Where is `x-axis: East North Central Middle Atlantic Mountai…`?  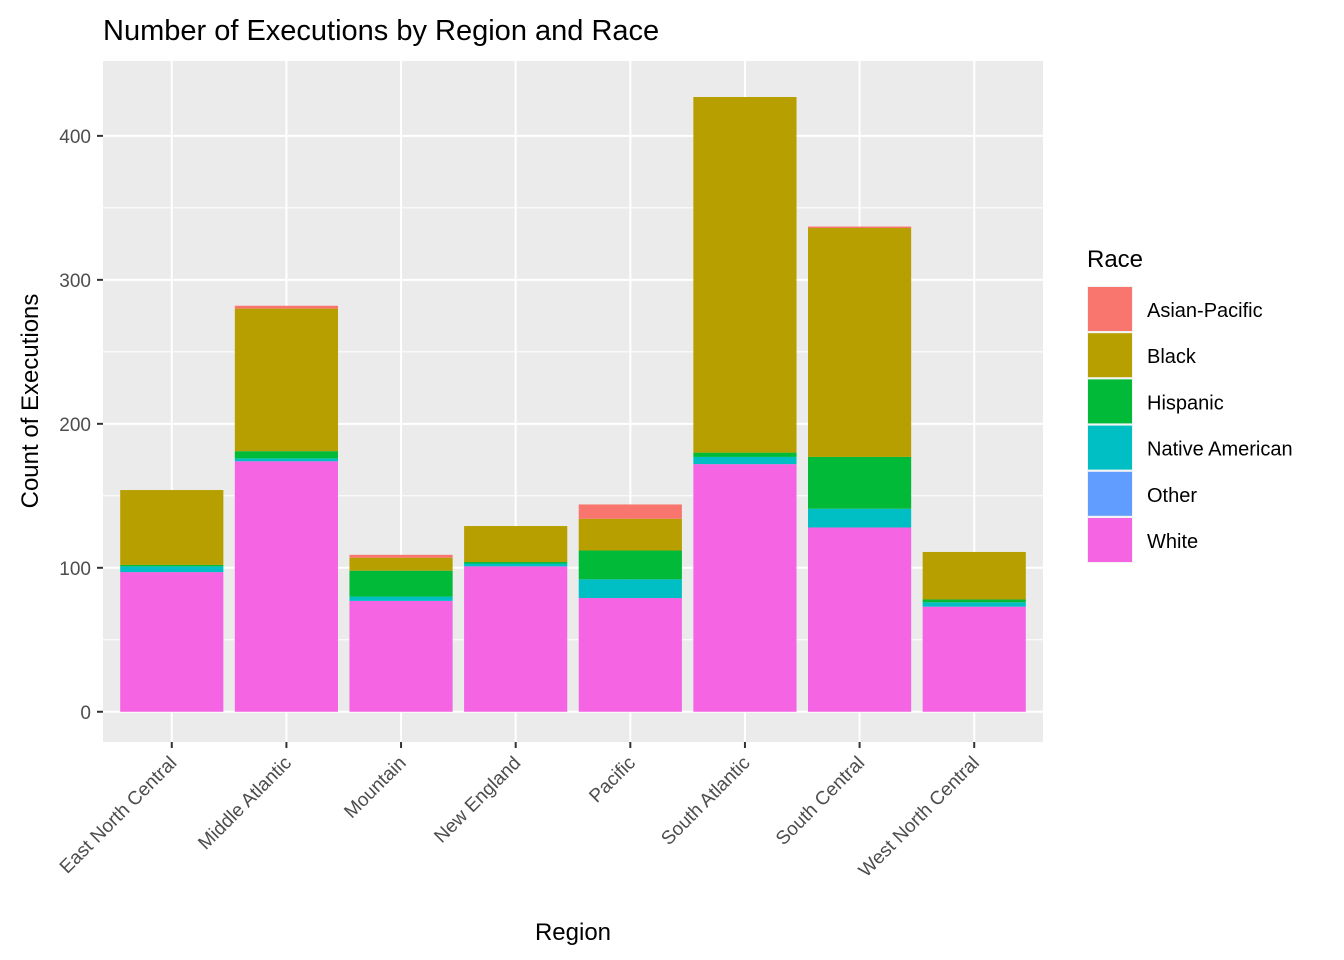
x-axis: East North Central Middle Atlantic Mountai… is located at coordinates (520, 812).